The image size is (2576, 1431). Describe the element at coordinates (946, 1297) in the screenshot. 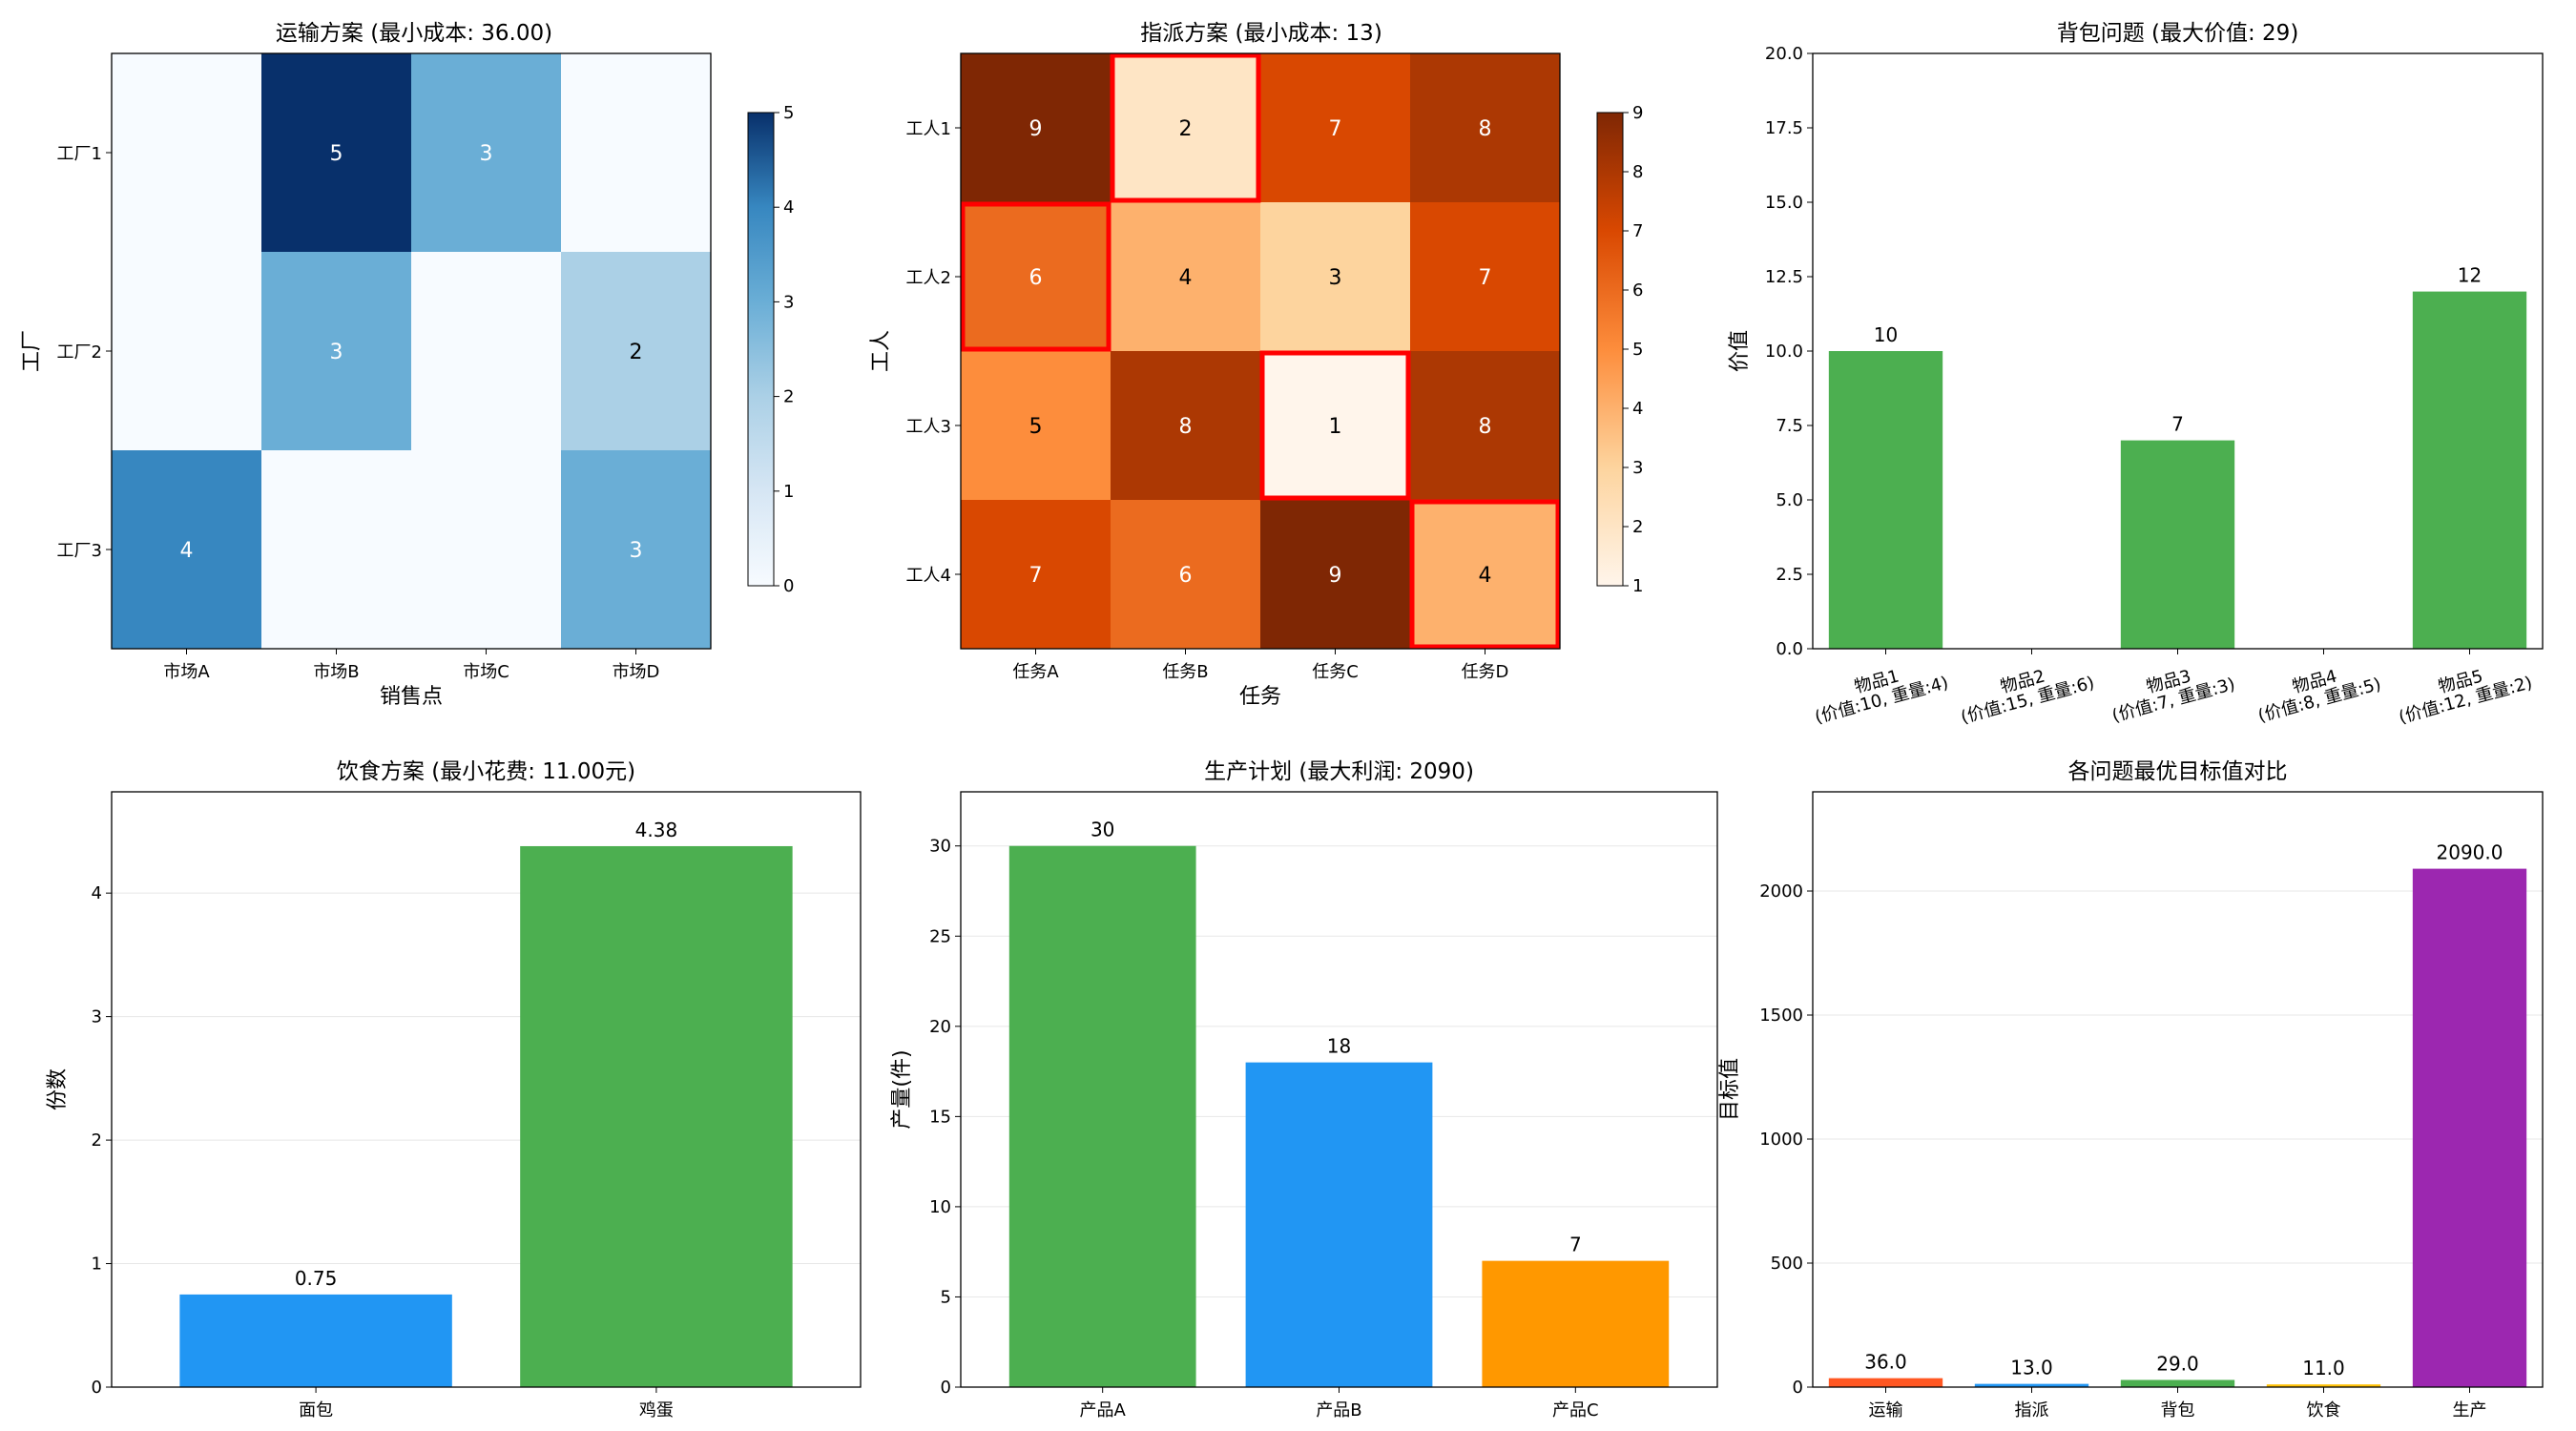

I see `y-tick-label: 5` at that location.